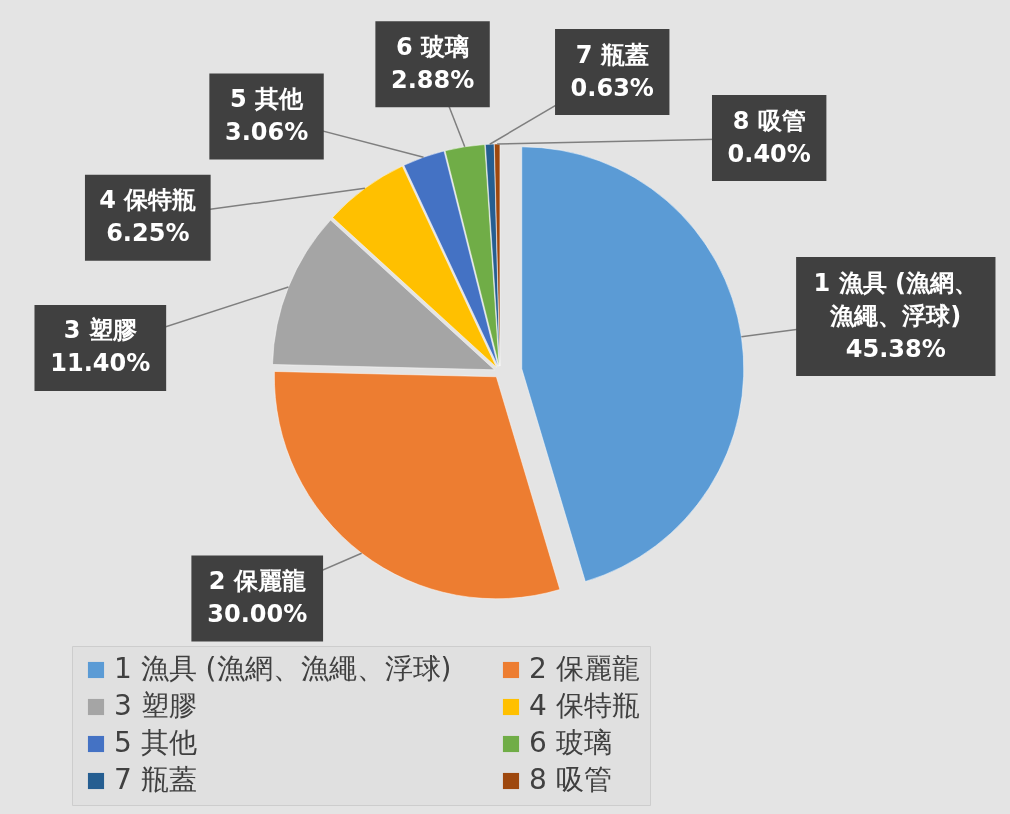  Describe the element at coordinates (570, 742) in the screenshot. I see `legend-label: 6 玻璃` at that location.